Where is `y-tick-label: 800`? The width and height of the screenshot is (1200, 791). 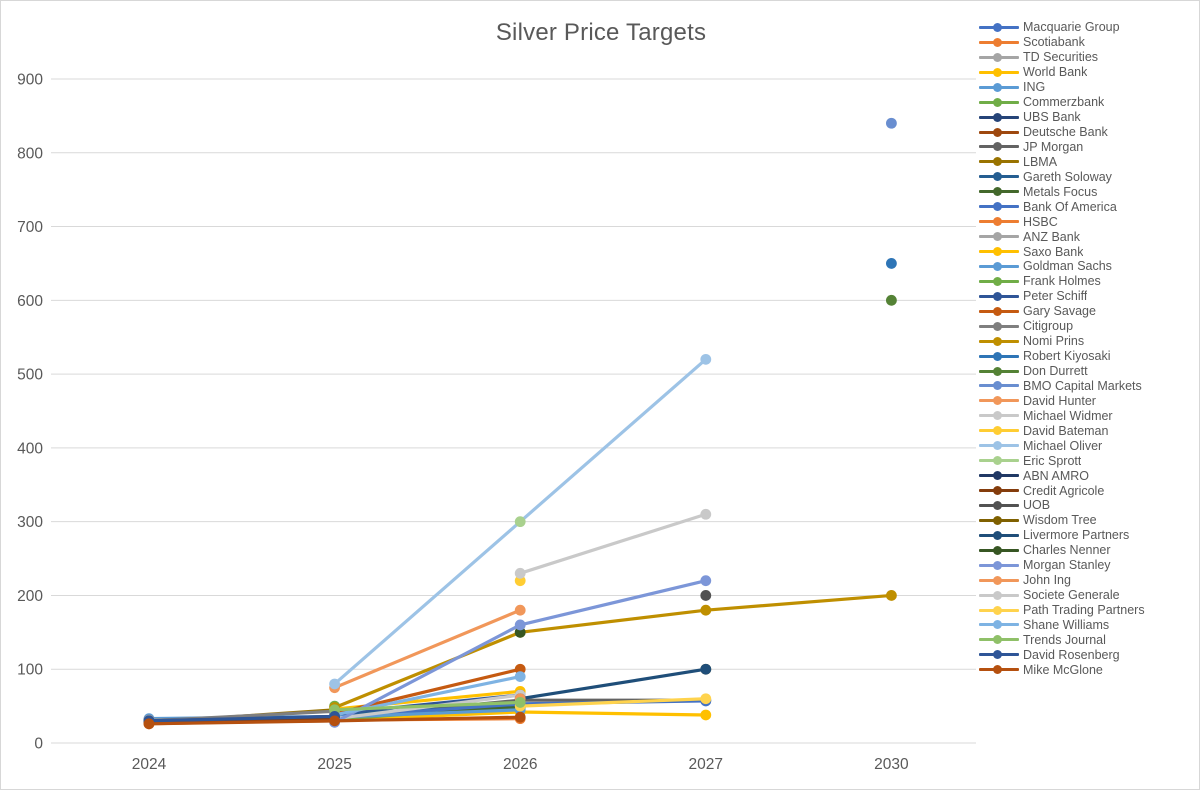 y-tick-label: 800 is located at coordinates (30, 153).